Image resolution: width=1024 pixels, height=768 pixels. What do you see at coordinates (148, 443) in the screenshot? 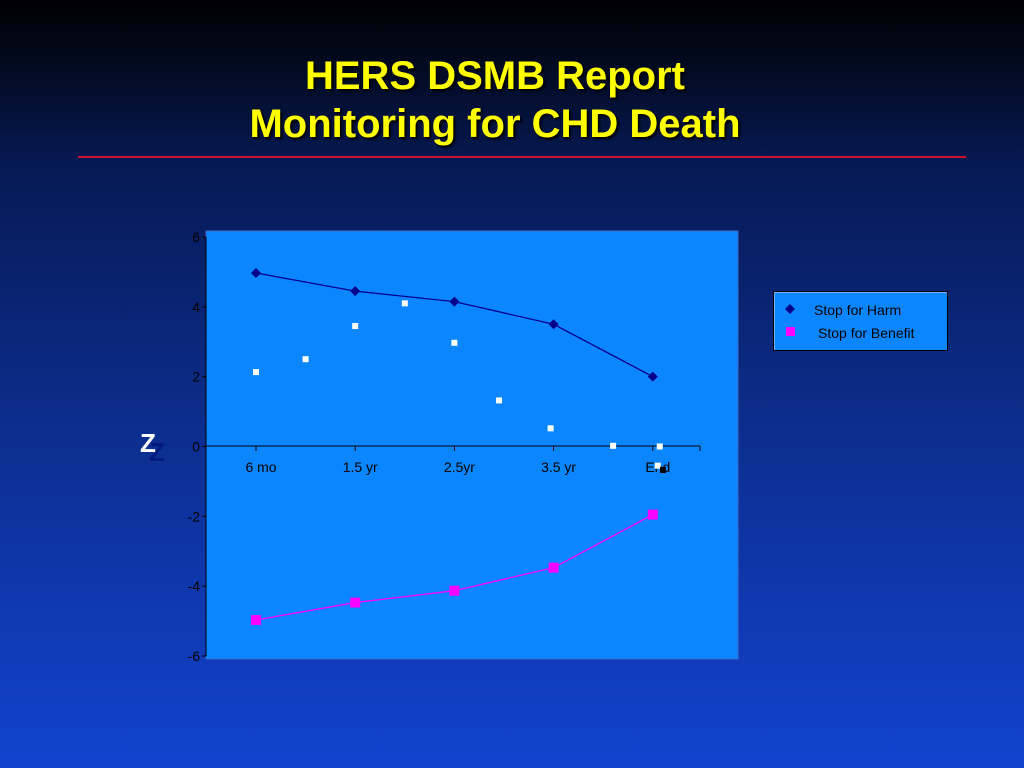
I see `y-axis-label-text: Z` at bounding box center [148, 443].